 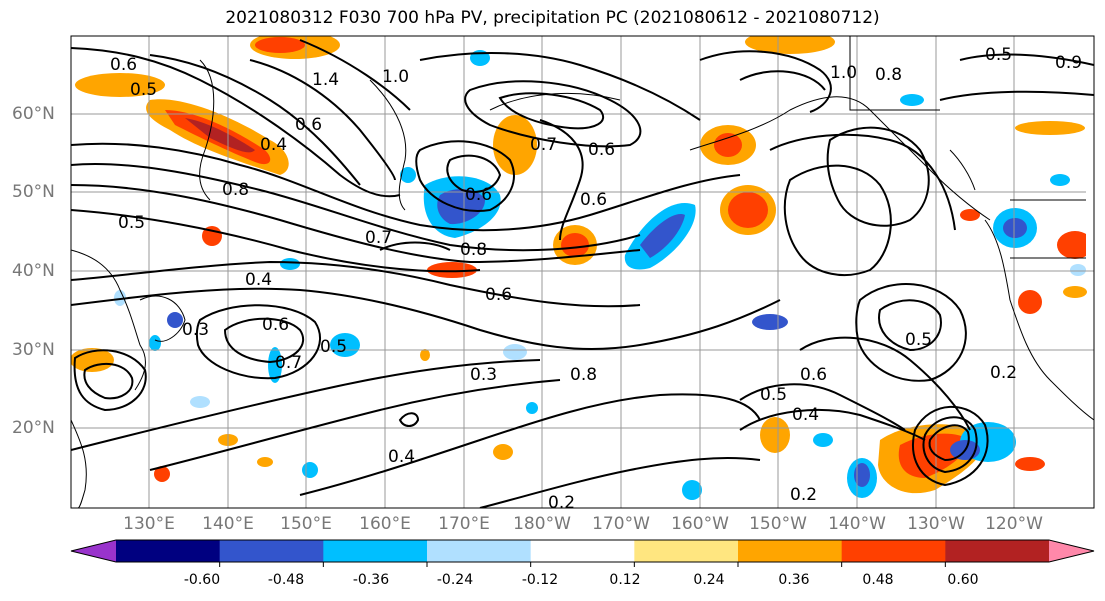 I want to click on lat-label-50n: 50°N, so click(x=33, y=192).